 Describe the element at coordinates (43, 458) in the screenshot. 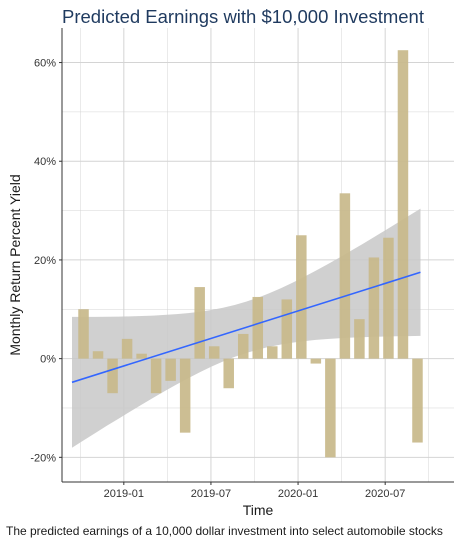

I see `y-tick-label: -20%` at that location.